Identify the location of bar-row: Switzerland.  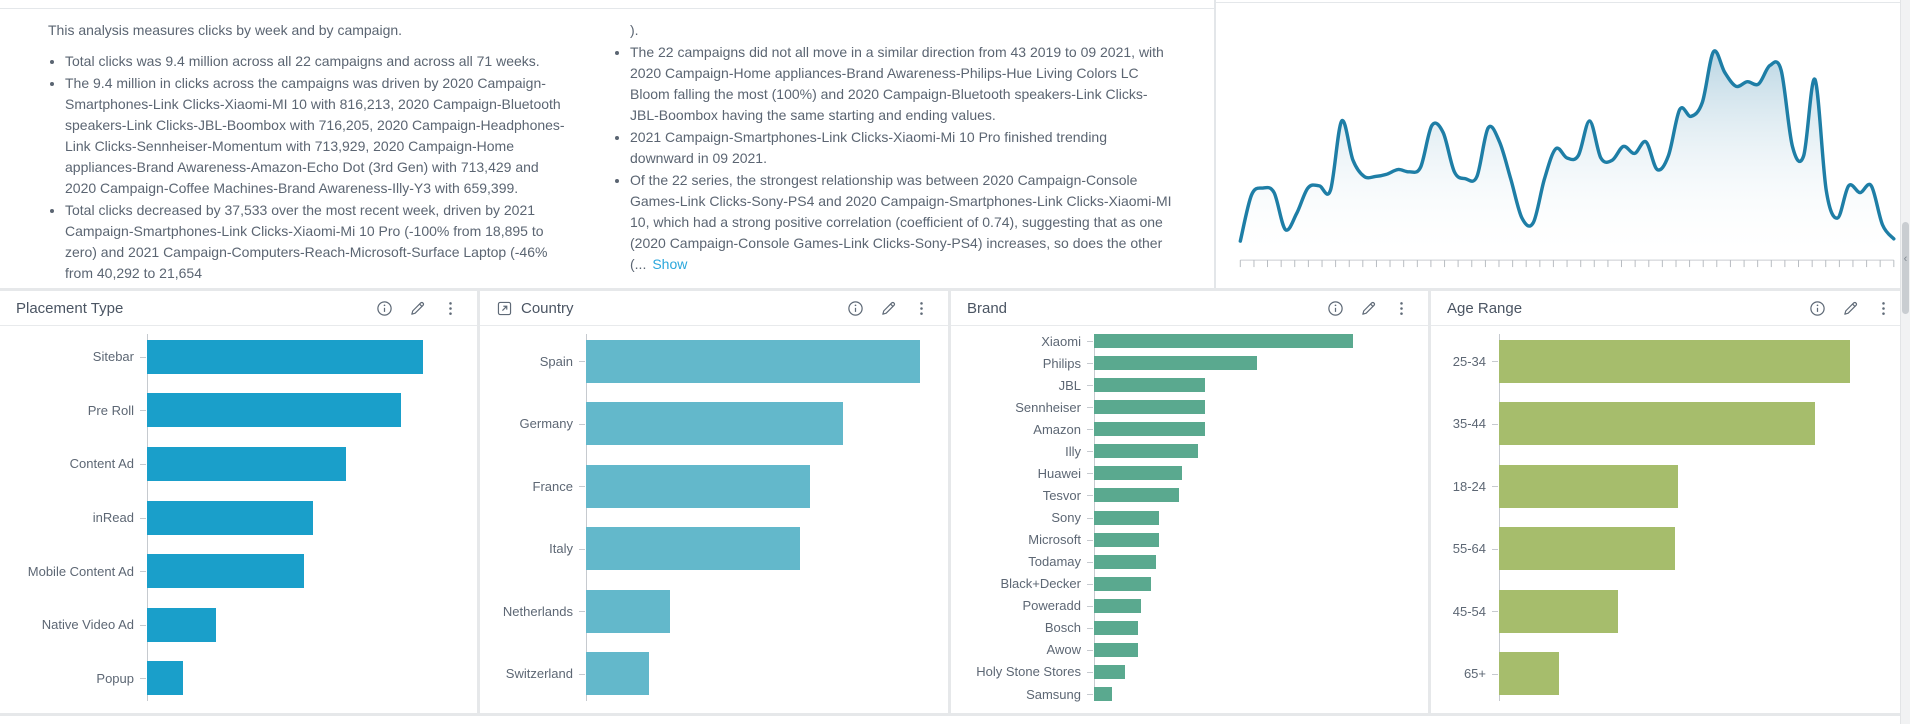
(700, 674).